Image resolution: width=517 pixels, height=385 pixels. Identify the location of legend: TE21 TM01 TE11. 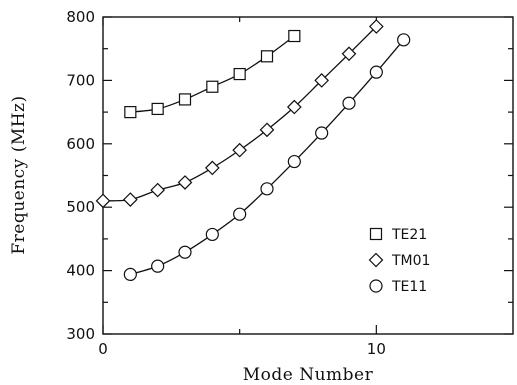
(399, 261).